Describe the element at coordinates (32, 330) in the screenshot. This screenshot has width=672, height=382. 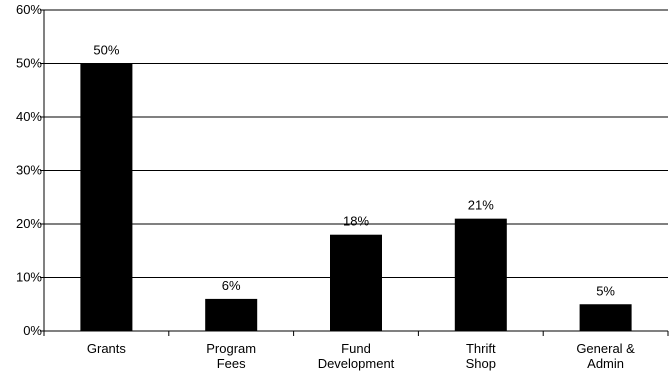
I see `y-tick-label: 0%` at that location.